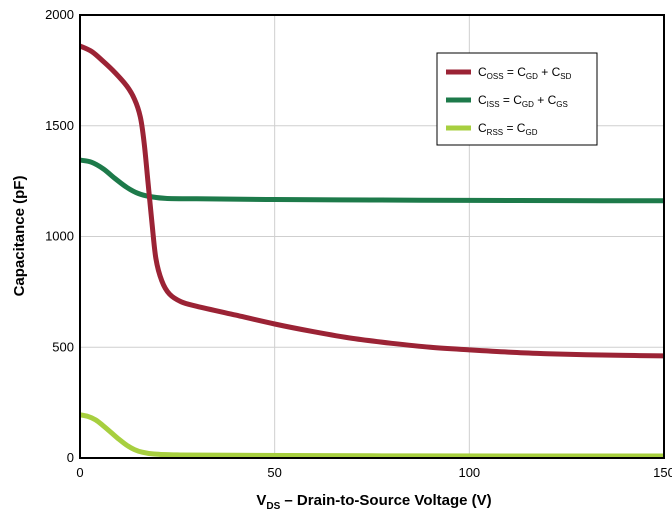 Image resolution: width=672 pixels, height=519 pixels. What do you see at coordinates (63, 346) in the screenshot?
I see `y-tick-label: 500` at bounding box center [63, 346].